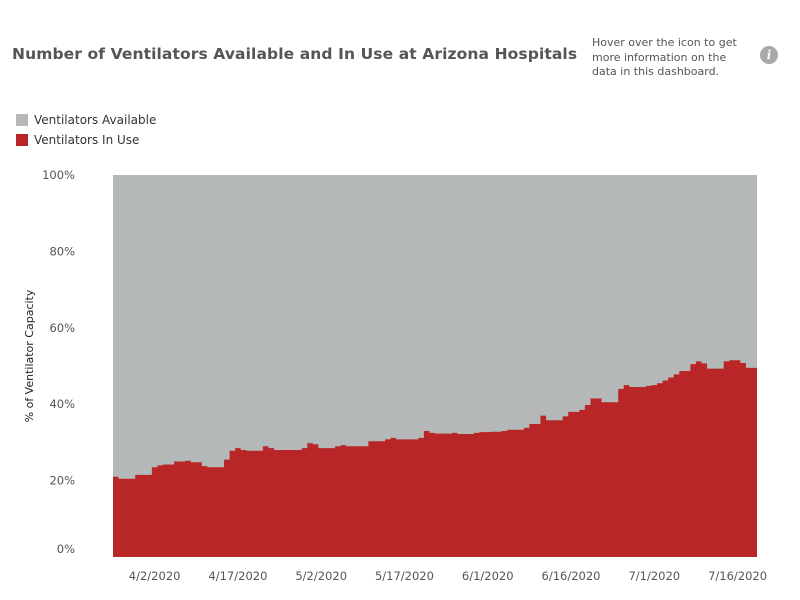 Image resolution: width=800 pixels, height=600 pixels. I want to click on x-tick-label: 4/2/2020, so click(155, 576).